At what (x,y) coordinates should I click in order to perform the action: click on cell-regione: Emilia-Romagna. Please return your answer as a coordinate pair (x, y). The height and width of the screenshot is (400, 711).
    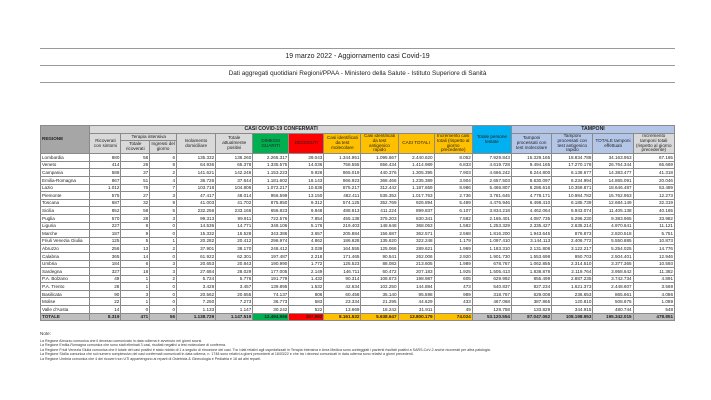
    Looking at the image, I should click on (65, 180).